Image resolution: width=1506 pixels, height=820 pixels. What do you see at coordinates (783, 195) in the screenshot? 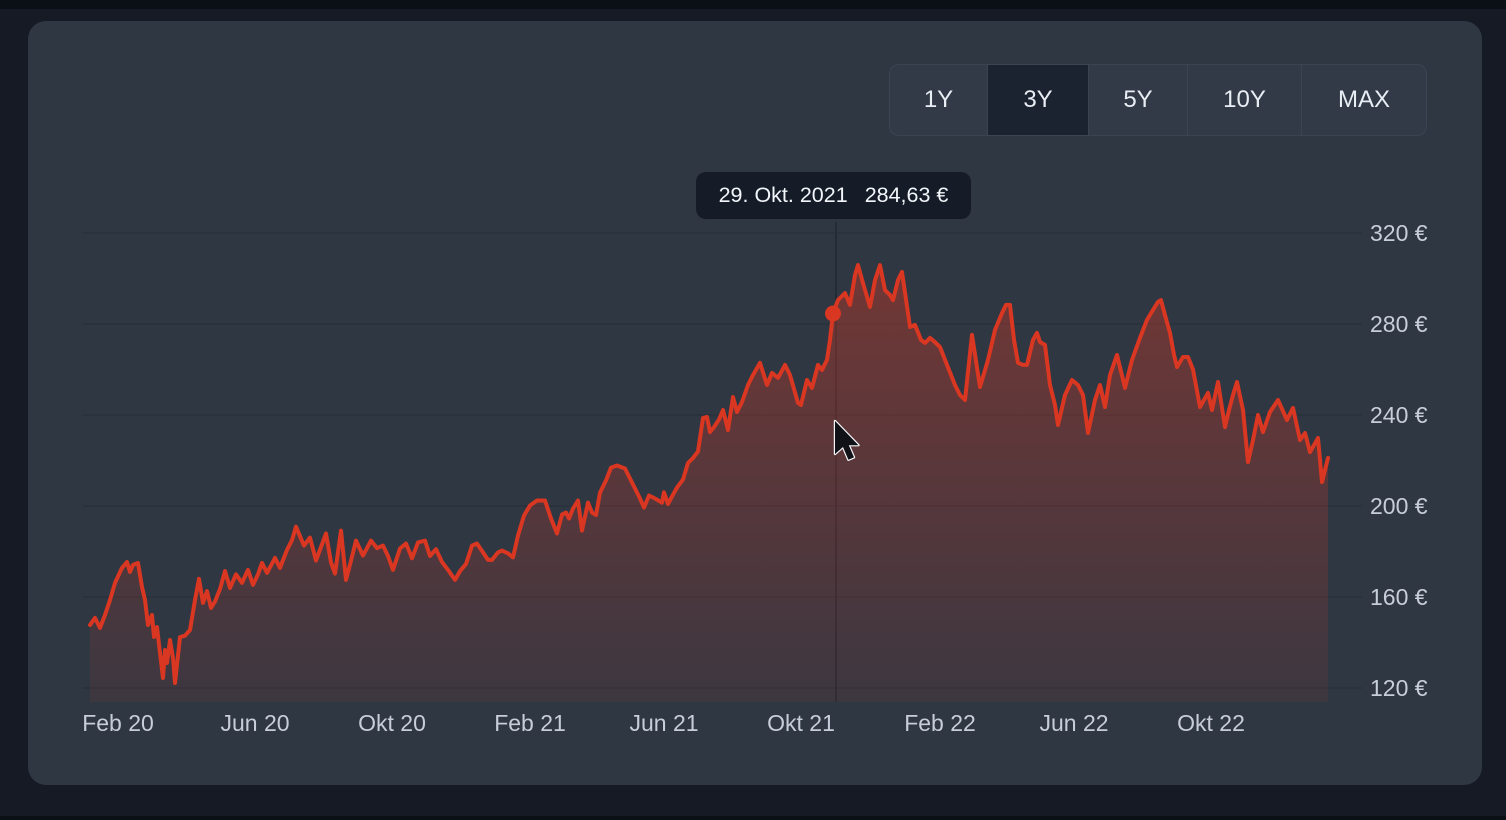
I see `tooltip-date: 29. Okt. 2021` at bounding box center [783, 195].